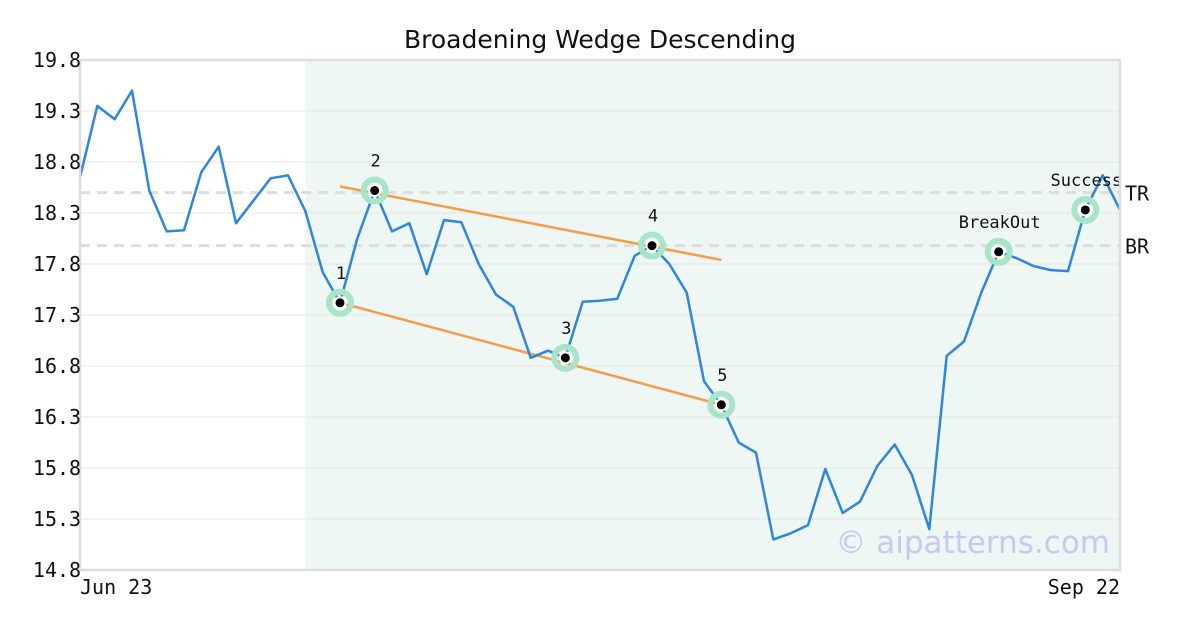 This screenshot has width=1200, height=630. I want to click on y-tick-label: 19.3, so click(57, 111).